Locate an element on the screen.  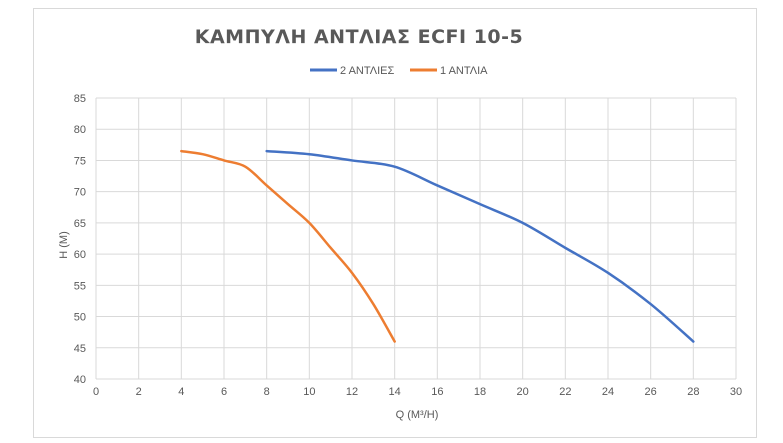
y-tick-label-45: 45 is located at coordinates (80, 349).